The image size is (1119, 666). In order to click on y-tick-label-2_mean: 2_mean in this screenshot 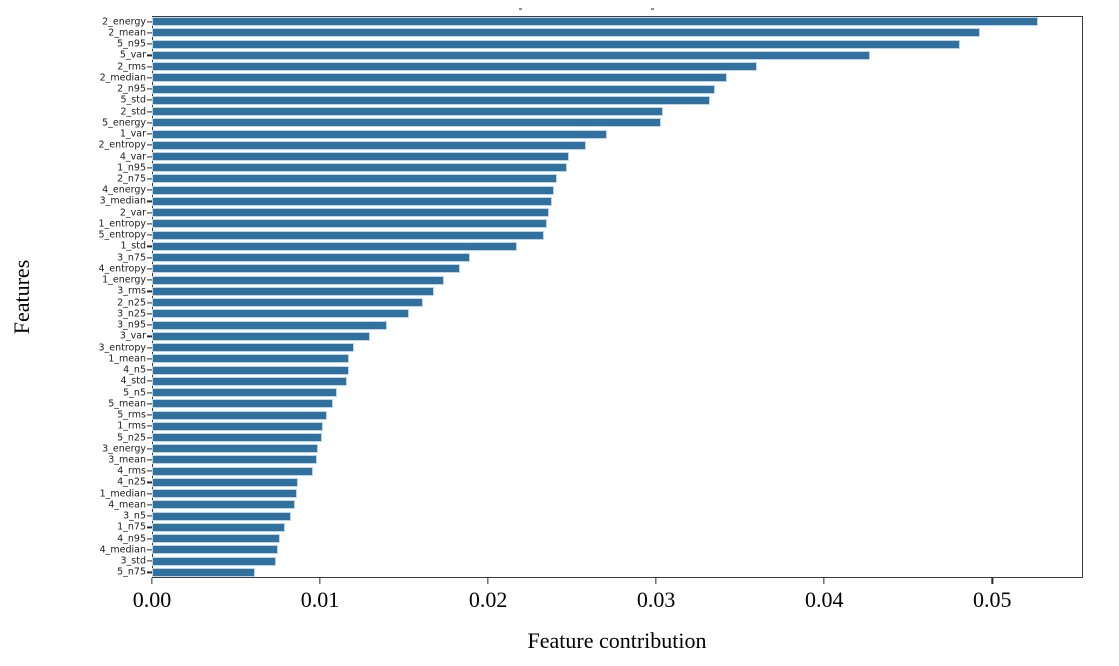, I will do `click(127, 33)`.